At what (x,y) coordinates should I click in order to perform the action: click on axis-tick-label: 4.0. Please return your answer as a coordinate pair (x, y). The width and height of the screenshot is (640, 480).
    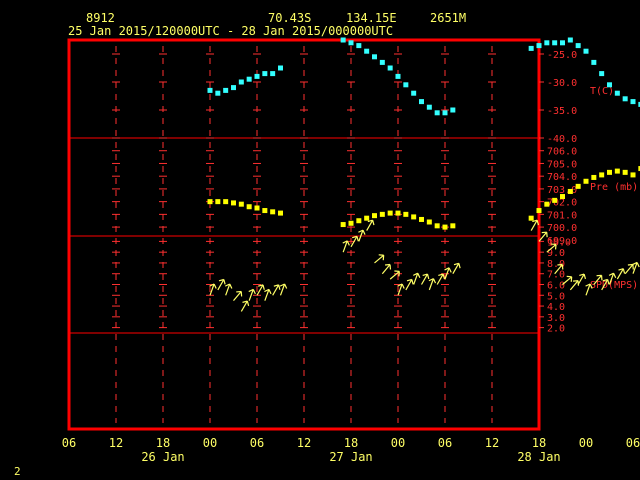
    Looking at the image, I should click on (556, 307).